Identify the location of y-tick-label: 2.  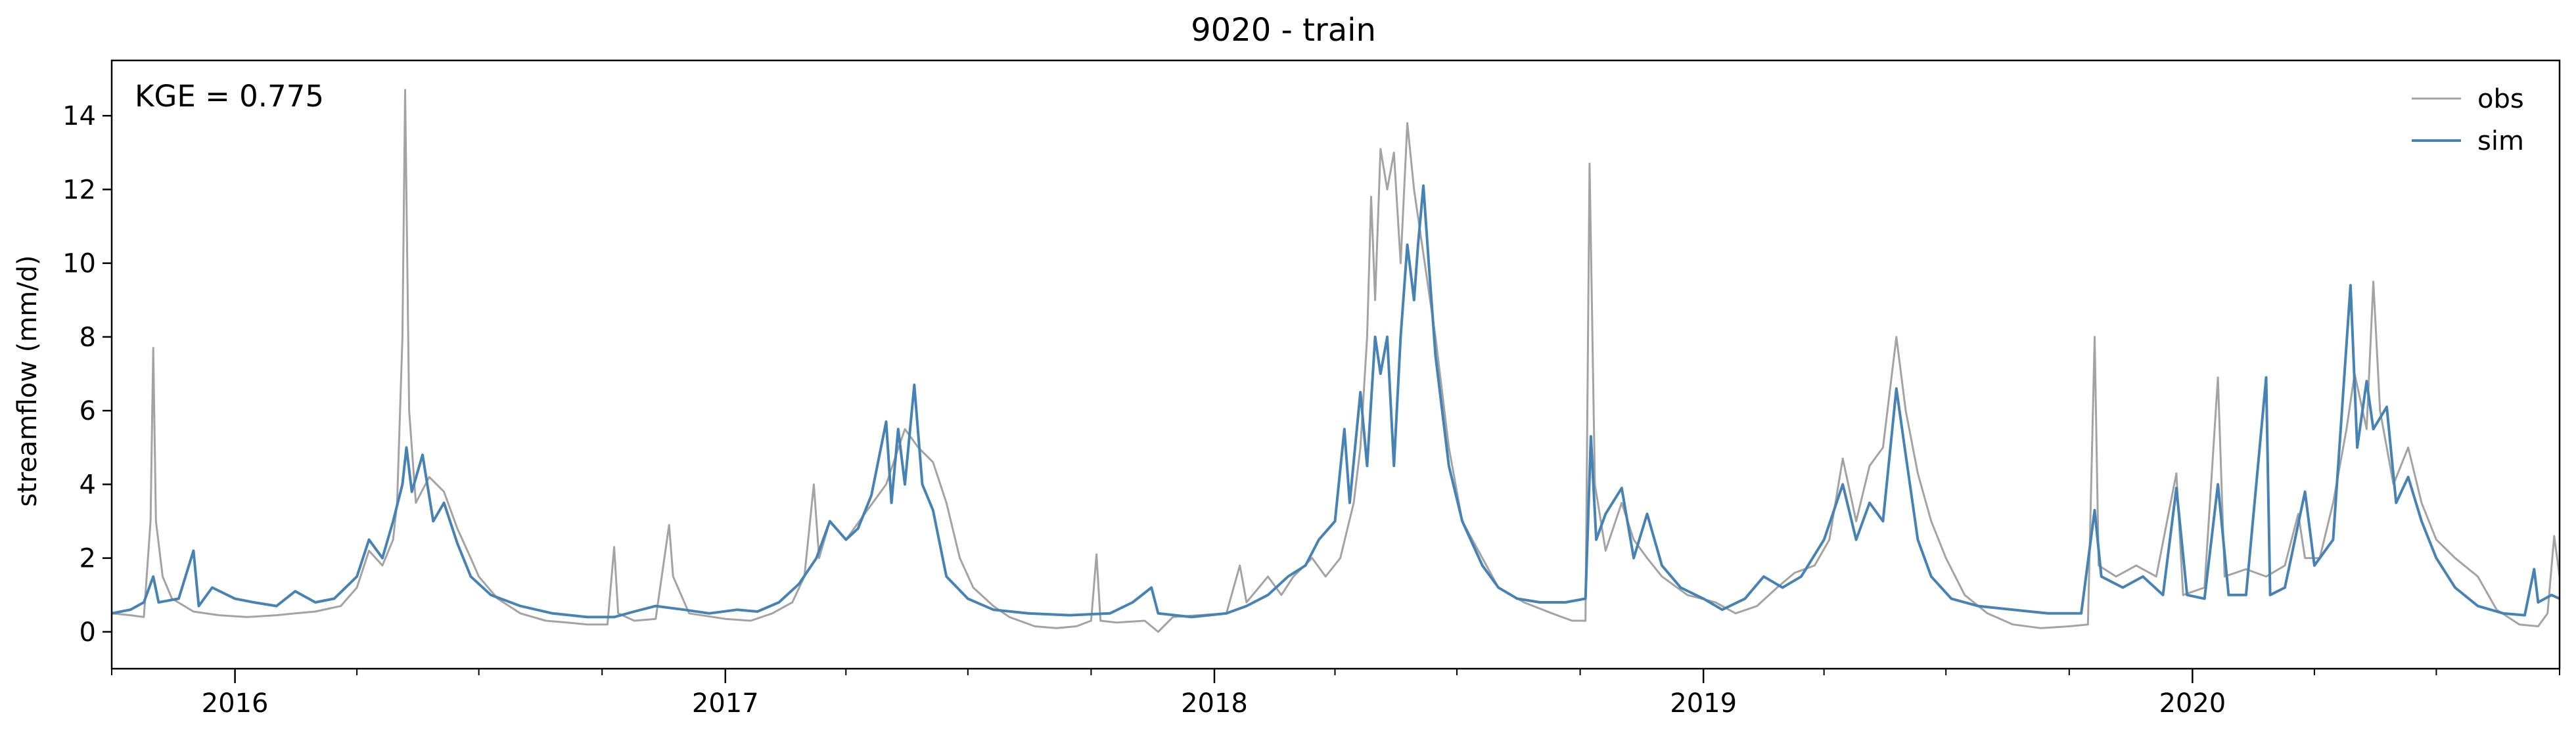
(88, 559).